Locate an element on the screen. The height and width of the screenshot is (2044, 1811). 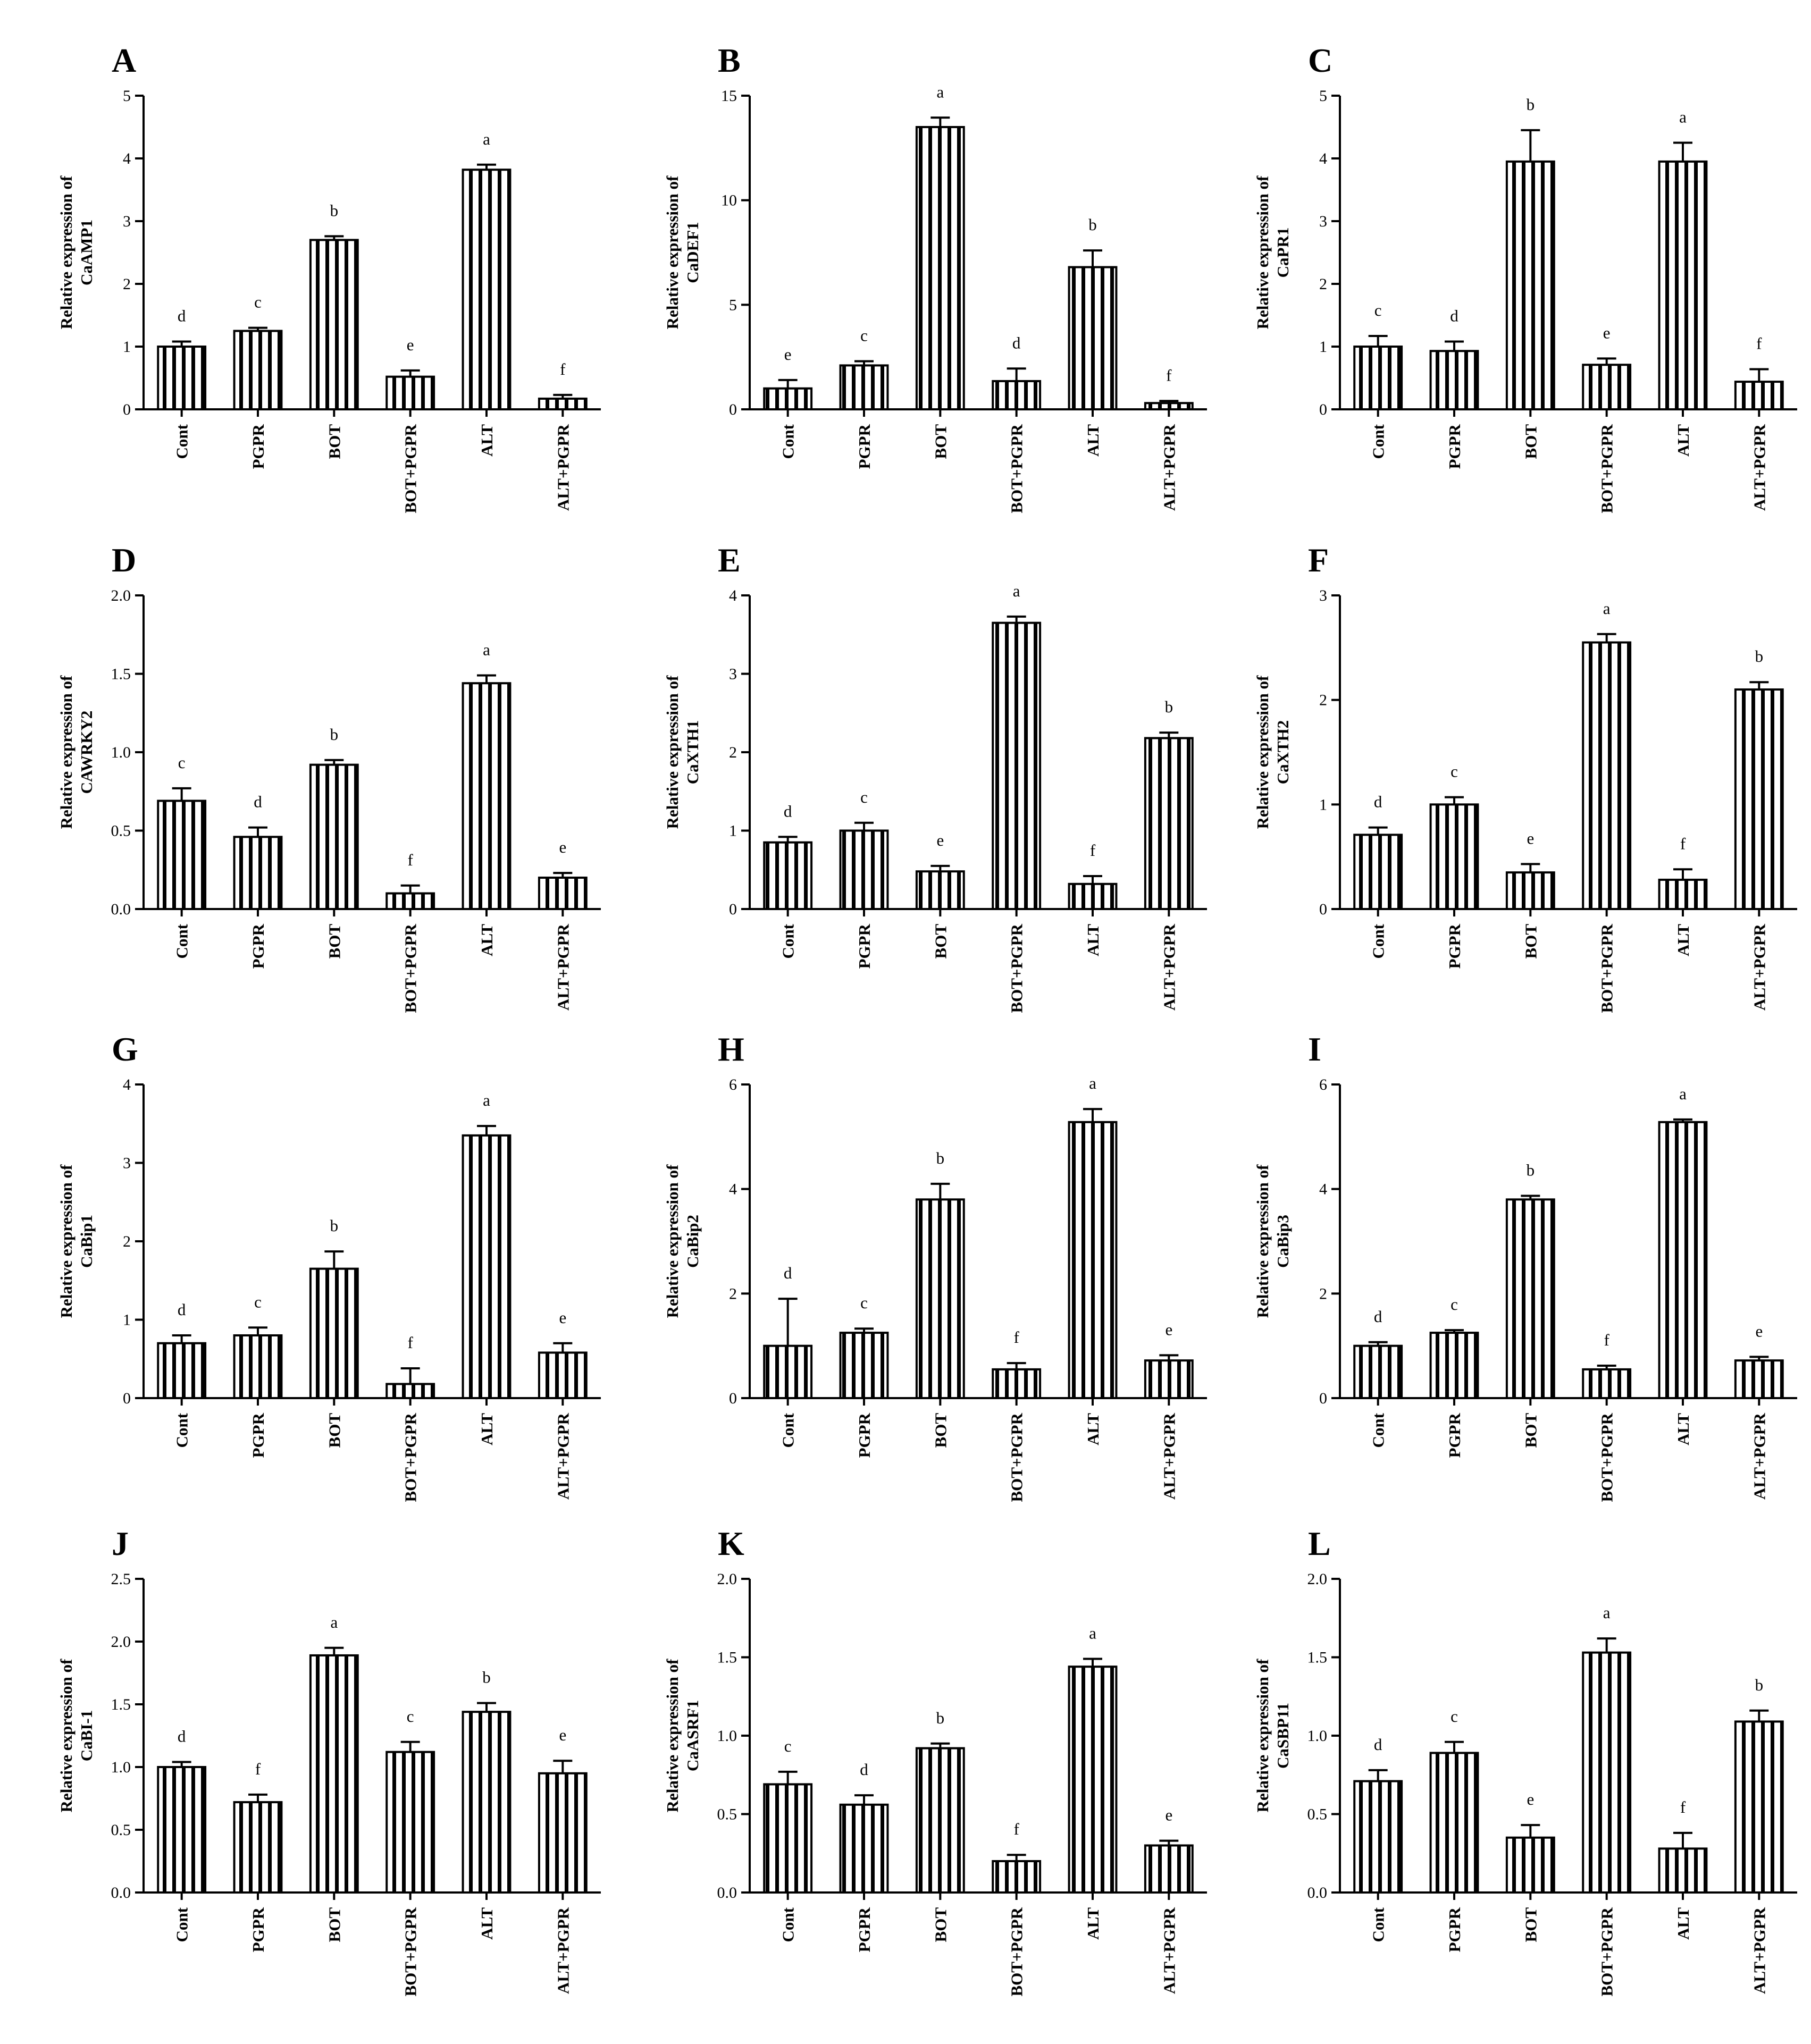
panel-letter: D is located at coordinates (124, 560).